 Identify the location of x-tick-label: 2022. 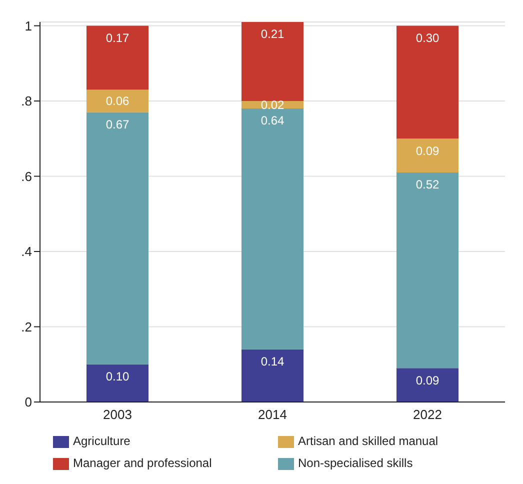
(427, 414).